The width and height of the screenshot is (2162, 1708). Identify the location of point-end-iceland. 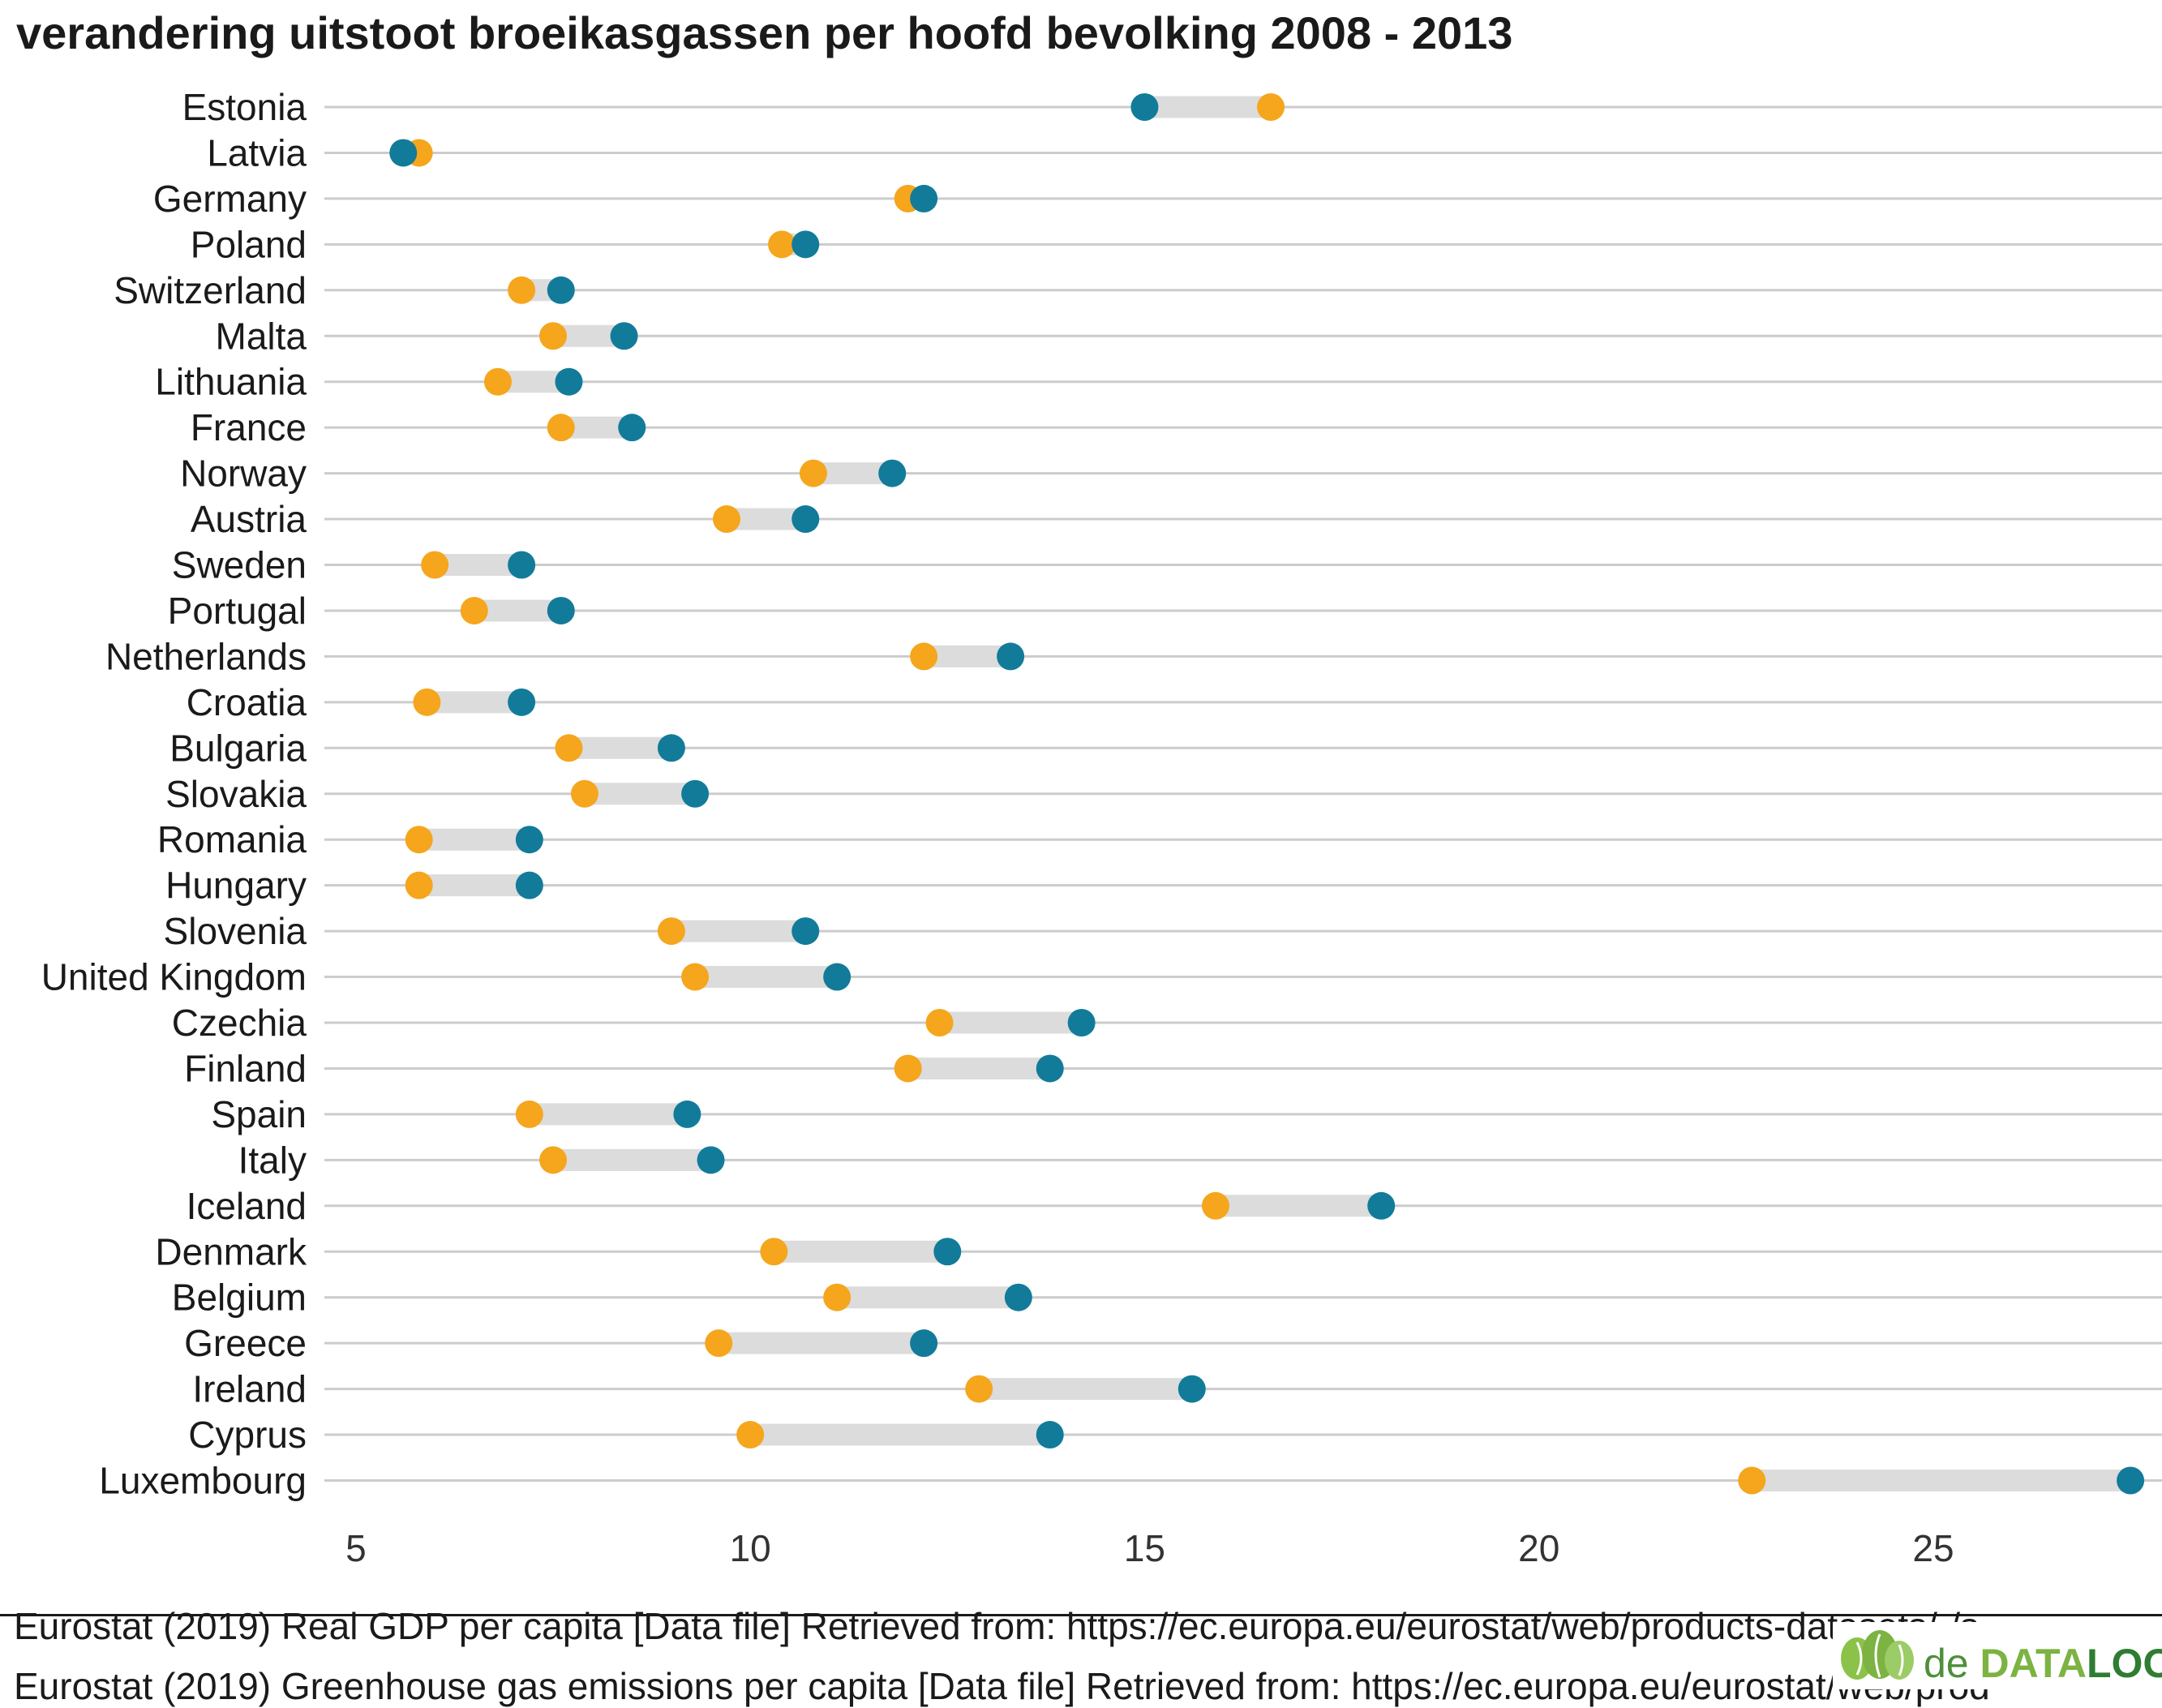
(1382, 1205).